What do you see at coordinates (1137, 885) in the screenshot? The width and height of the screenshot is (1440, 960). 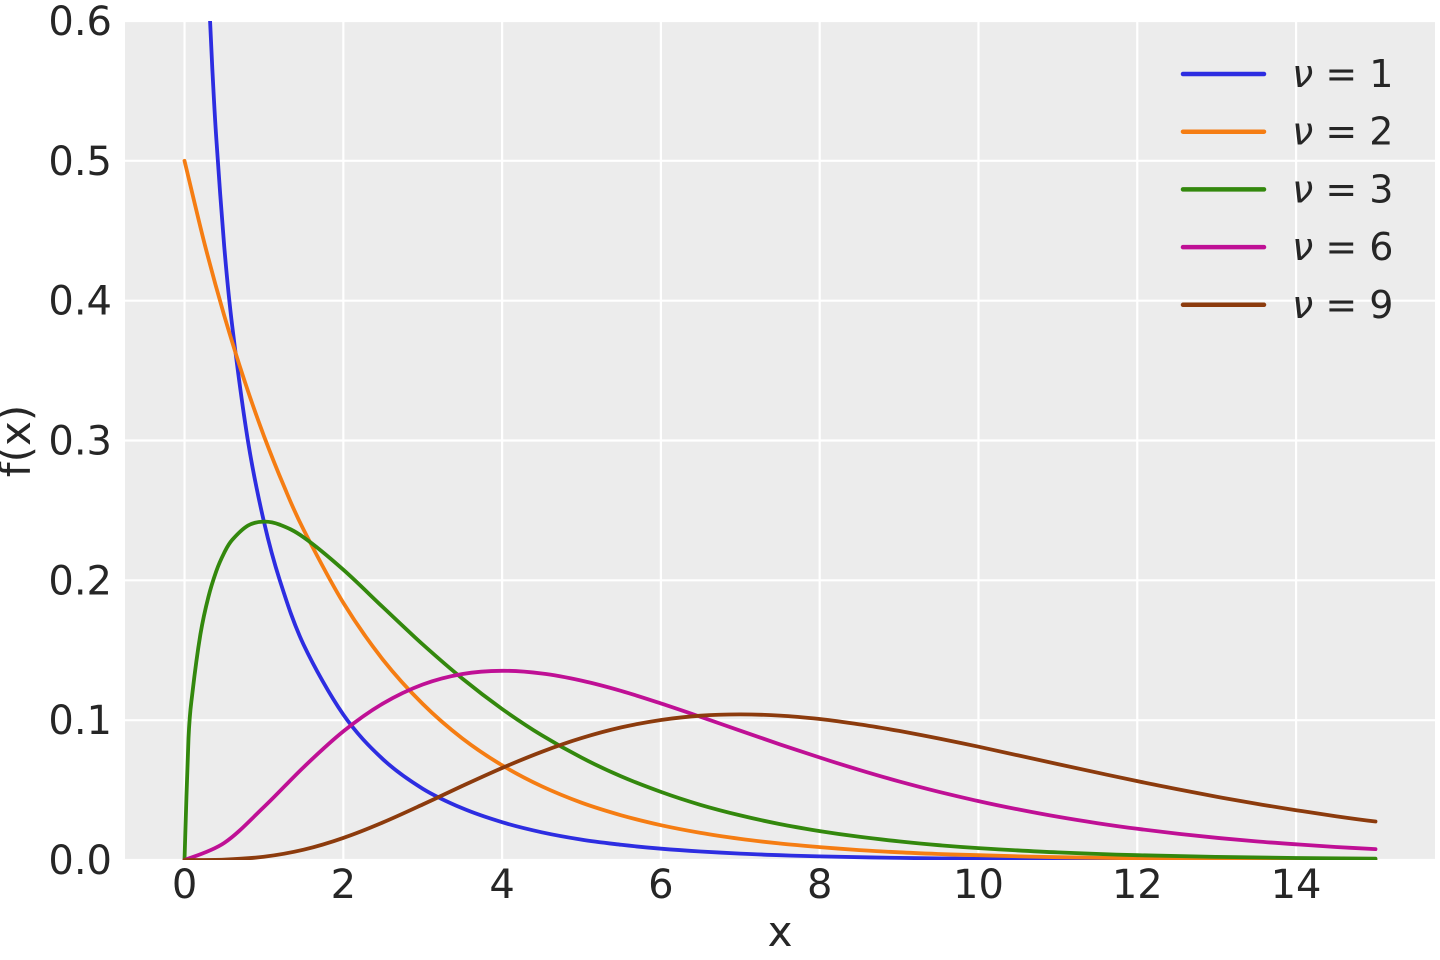 I see `x-tick-label-12: 12` at bounding box center [1137, 885].